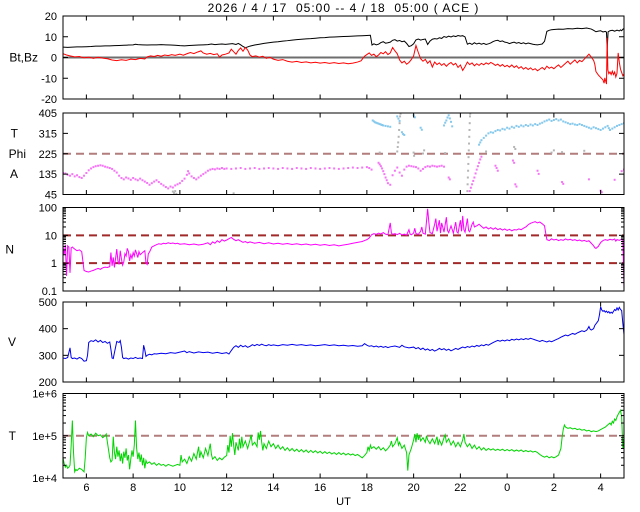 The image size is (640, 512). What do you see at coordinates (48, 383) in the screenshot?
I see `y-tick-label: 200` at bounding box center [48, 383].